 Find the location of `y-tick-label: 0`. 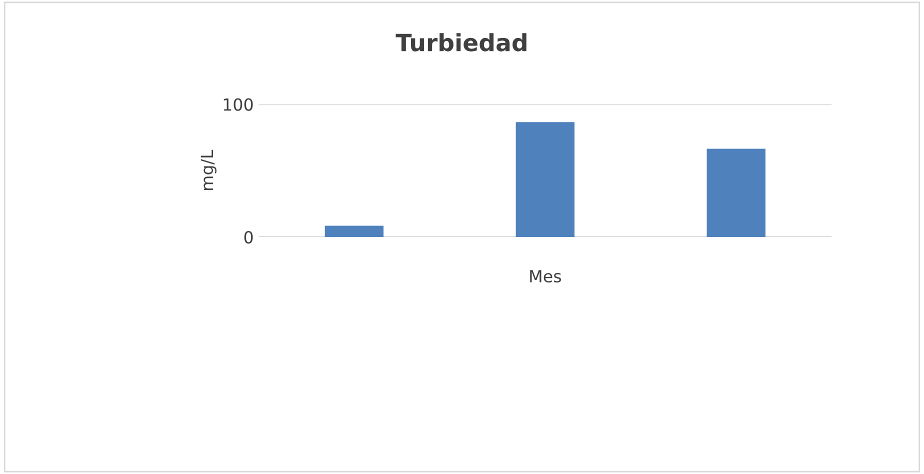

y-tick-label: 0 is located at coordinates (248, 237).